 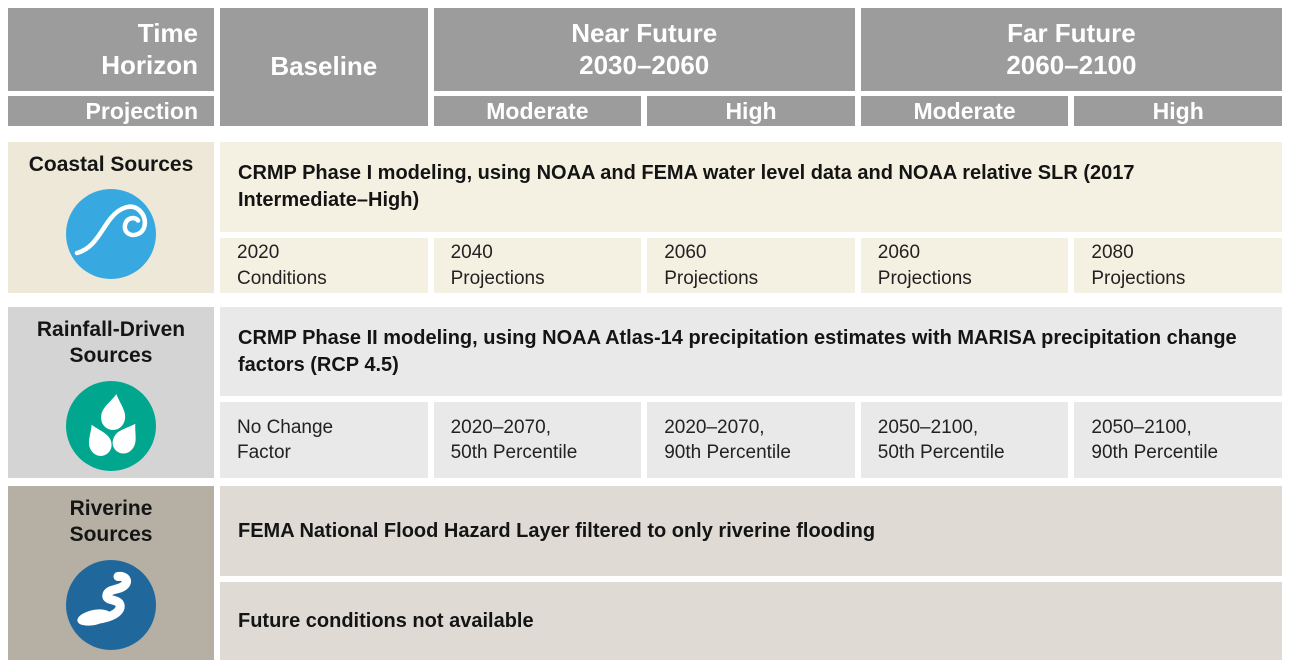 I want to click on rainfall-near-moderate-cell: 2020–2070, 50th Percentile, so click(x=537, y=440).